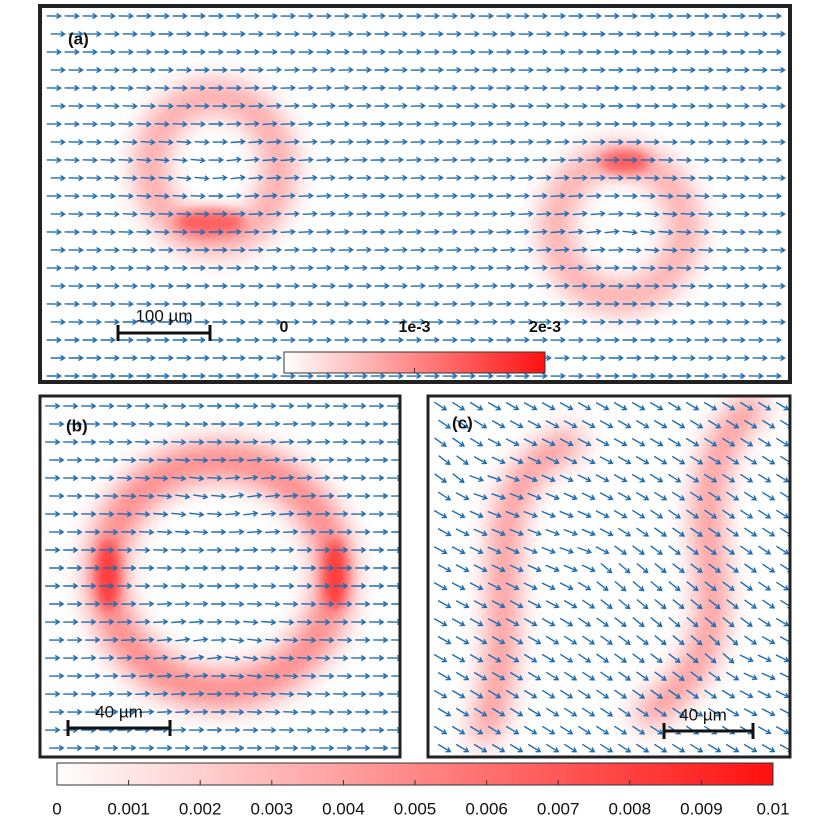 The image size is (830, 830). Describe the element at coordinates (415, 808) in the screenshot. I see `colorbar-tick-label: 0.005` at that location.